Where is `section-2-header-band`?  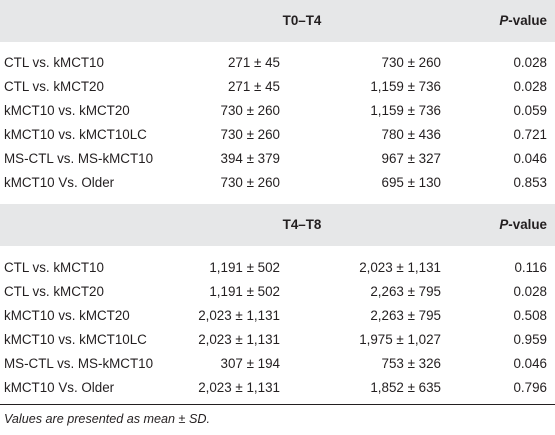 section-2-header-band is located at coordinates (277, 225).